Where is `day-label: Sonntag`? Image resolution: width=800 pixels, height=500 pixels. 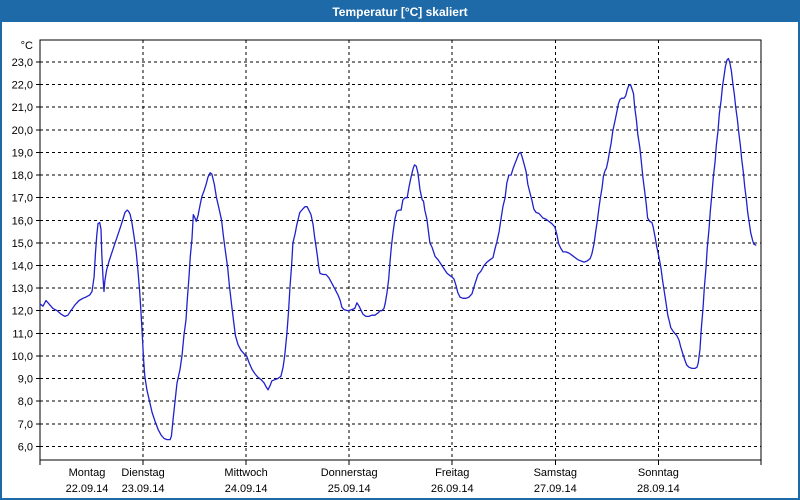 day-label: Sonntag is located at coordinates (658, 473).